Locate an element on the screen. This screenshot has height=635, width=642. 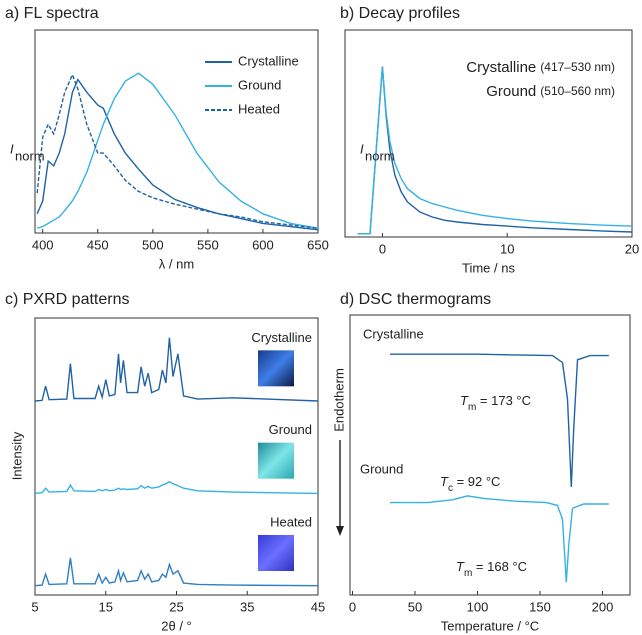
annotation: Tc = 92 °C is located at coordinates (470, 483).